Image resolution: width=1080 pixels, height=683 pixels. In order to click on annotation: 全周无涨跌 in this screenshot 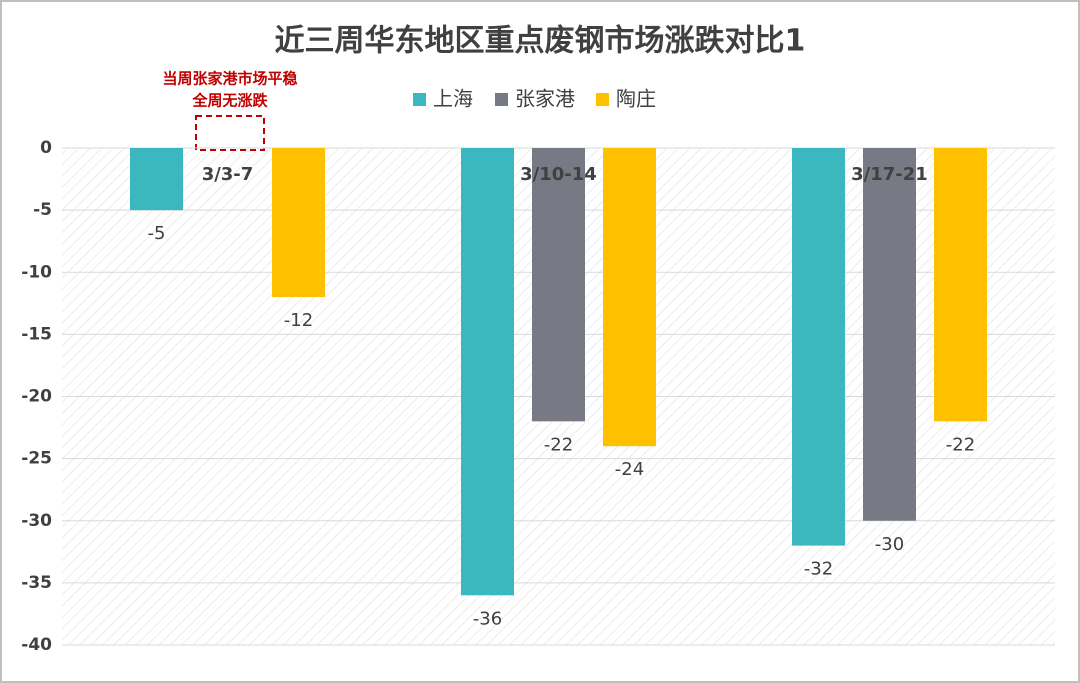, I will do `click(229, 101)`.